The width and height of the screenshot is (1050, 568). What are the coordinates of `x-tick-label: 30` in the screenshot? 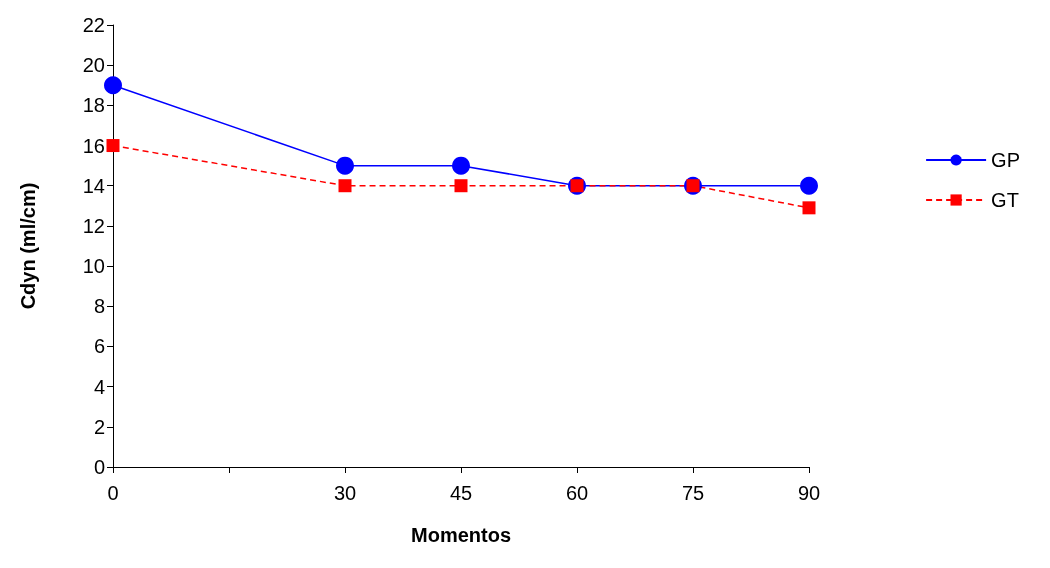 It's located at (345, 493).